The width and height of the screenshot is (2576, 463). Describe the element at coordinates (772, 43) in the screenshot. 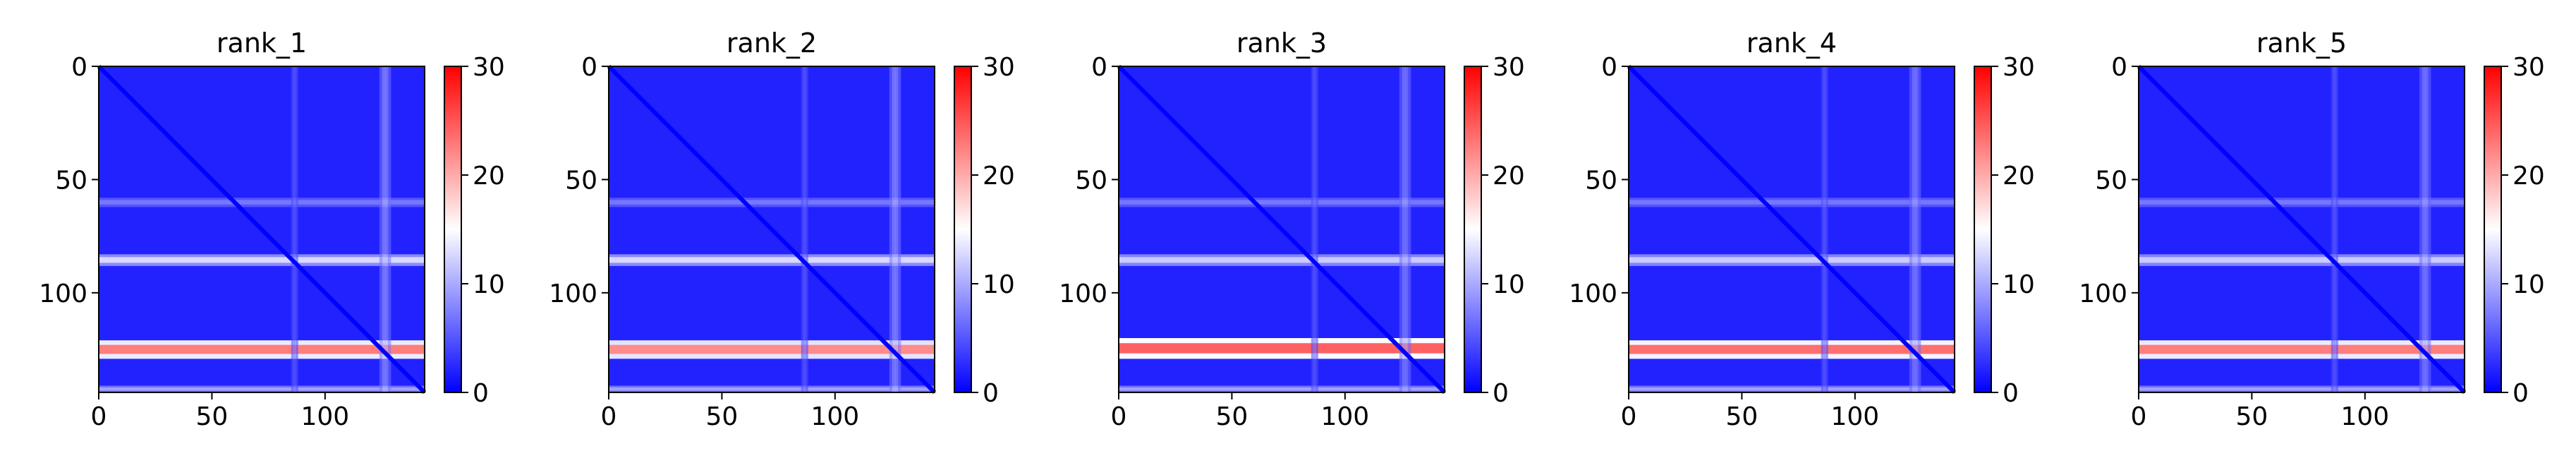

I see `panel-title: rank_2` at that location.